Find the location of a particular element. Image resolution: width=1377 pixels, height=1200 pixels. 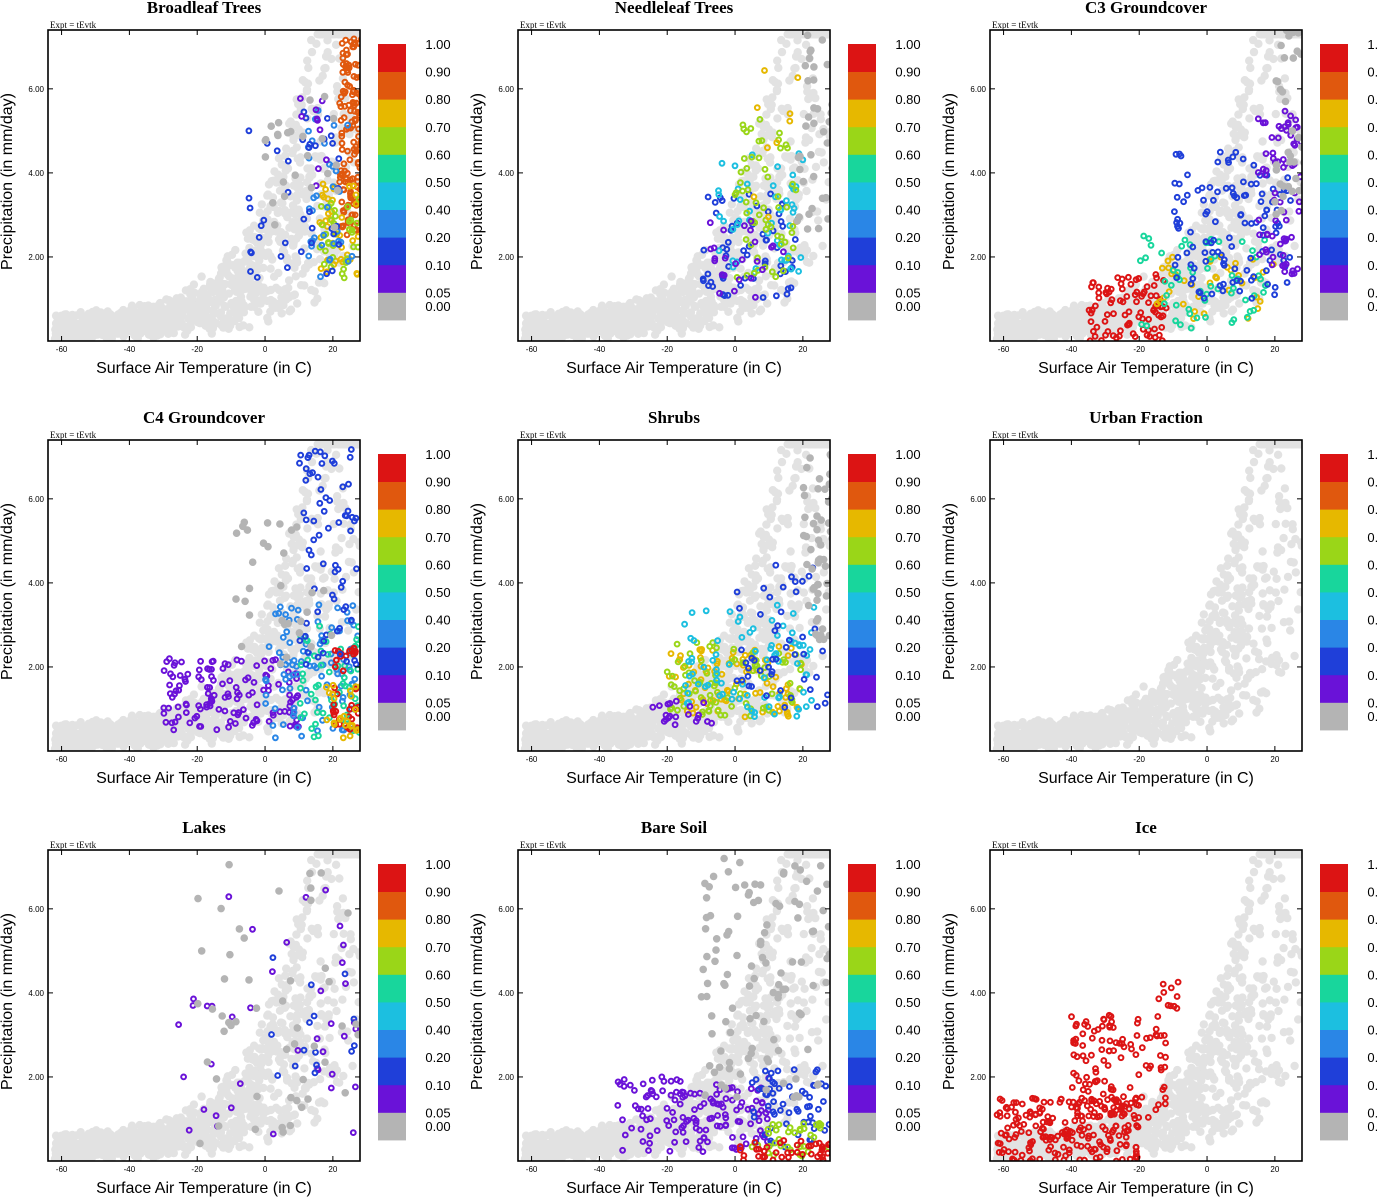

y-tick-label: 4.00 is located at coordinates (36, 173).